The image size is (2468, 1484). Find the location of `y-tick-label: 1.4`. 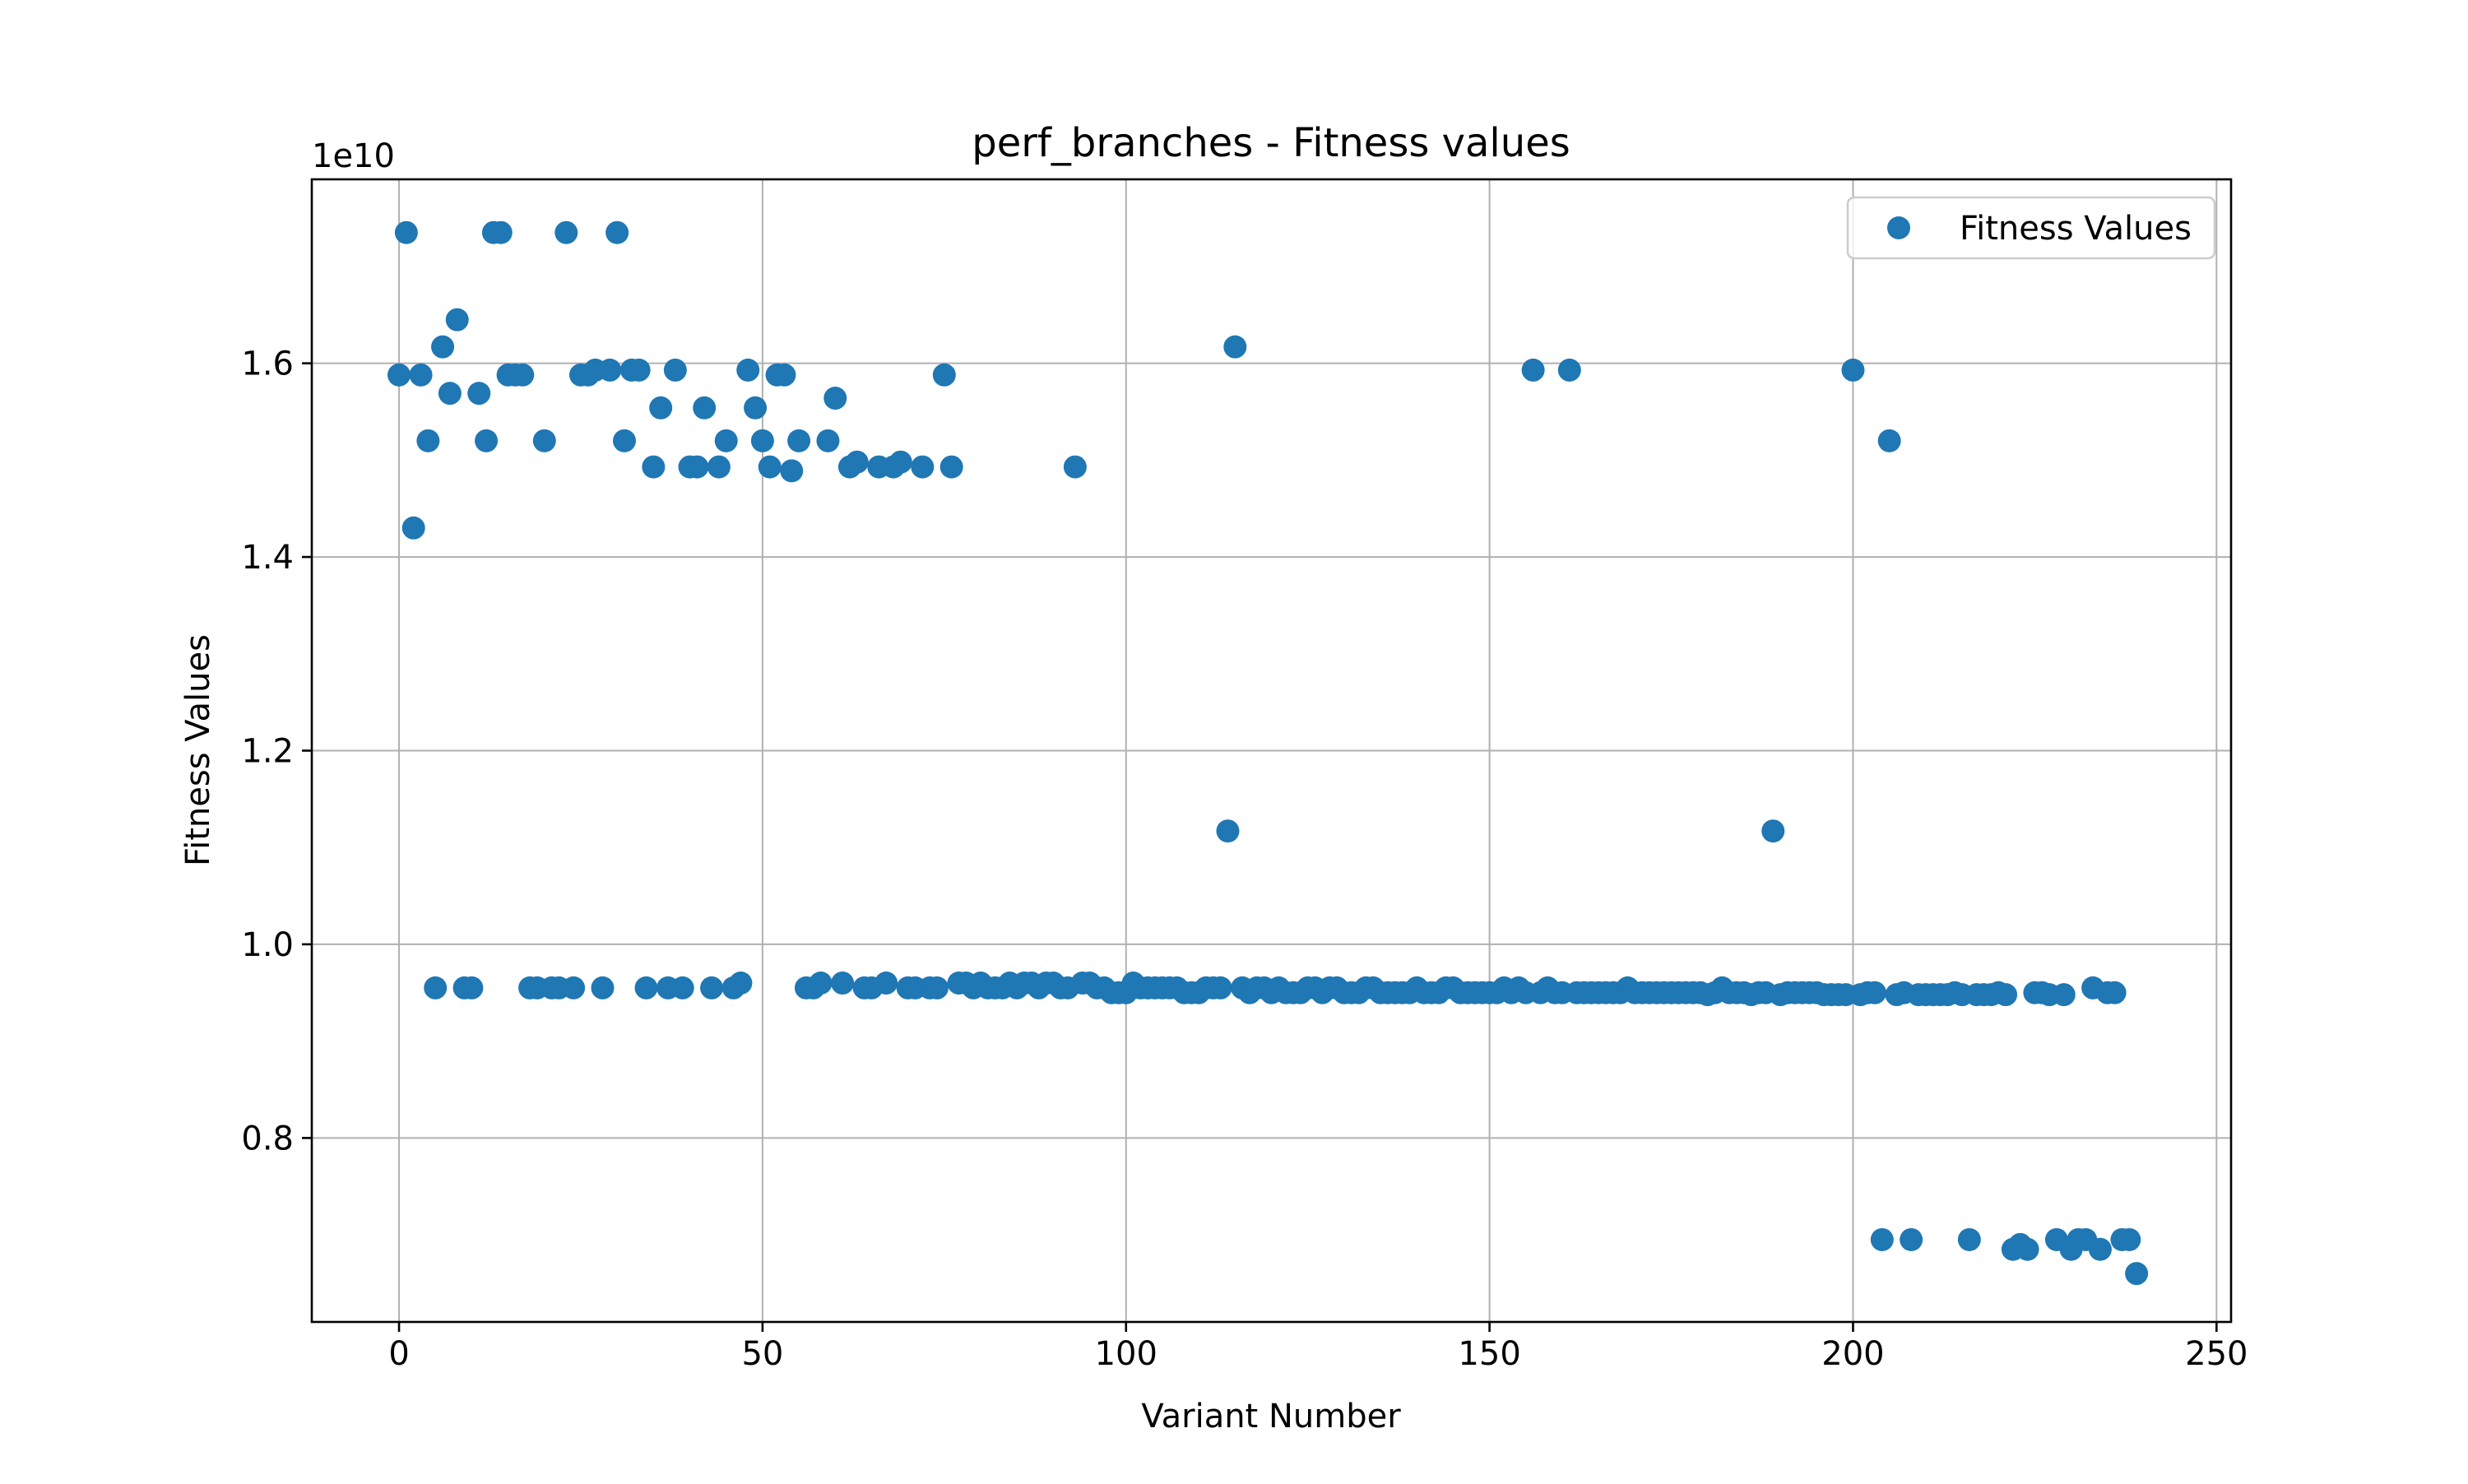

y-tick-label: 1.4 is located at coordinates (267, 558).